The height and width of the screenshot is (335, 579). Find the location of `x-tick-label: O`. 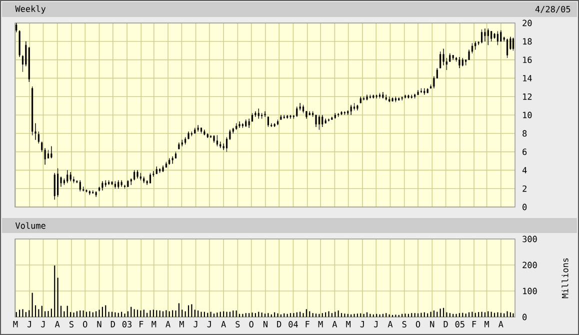

x-tick-label: O is located at coordinates (251, 324).